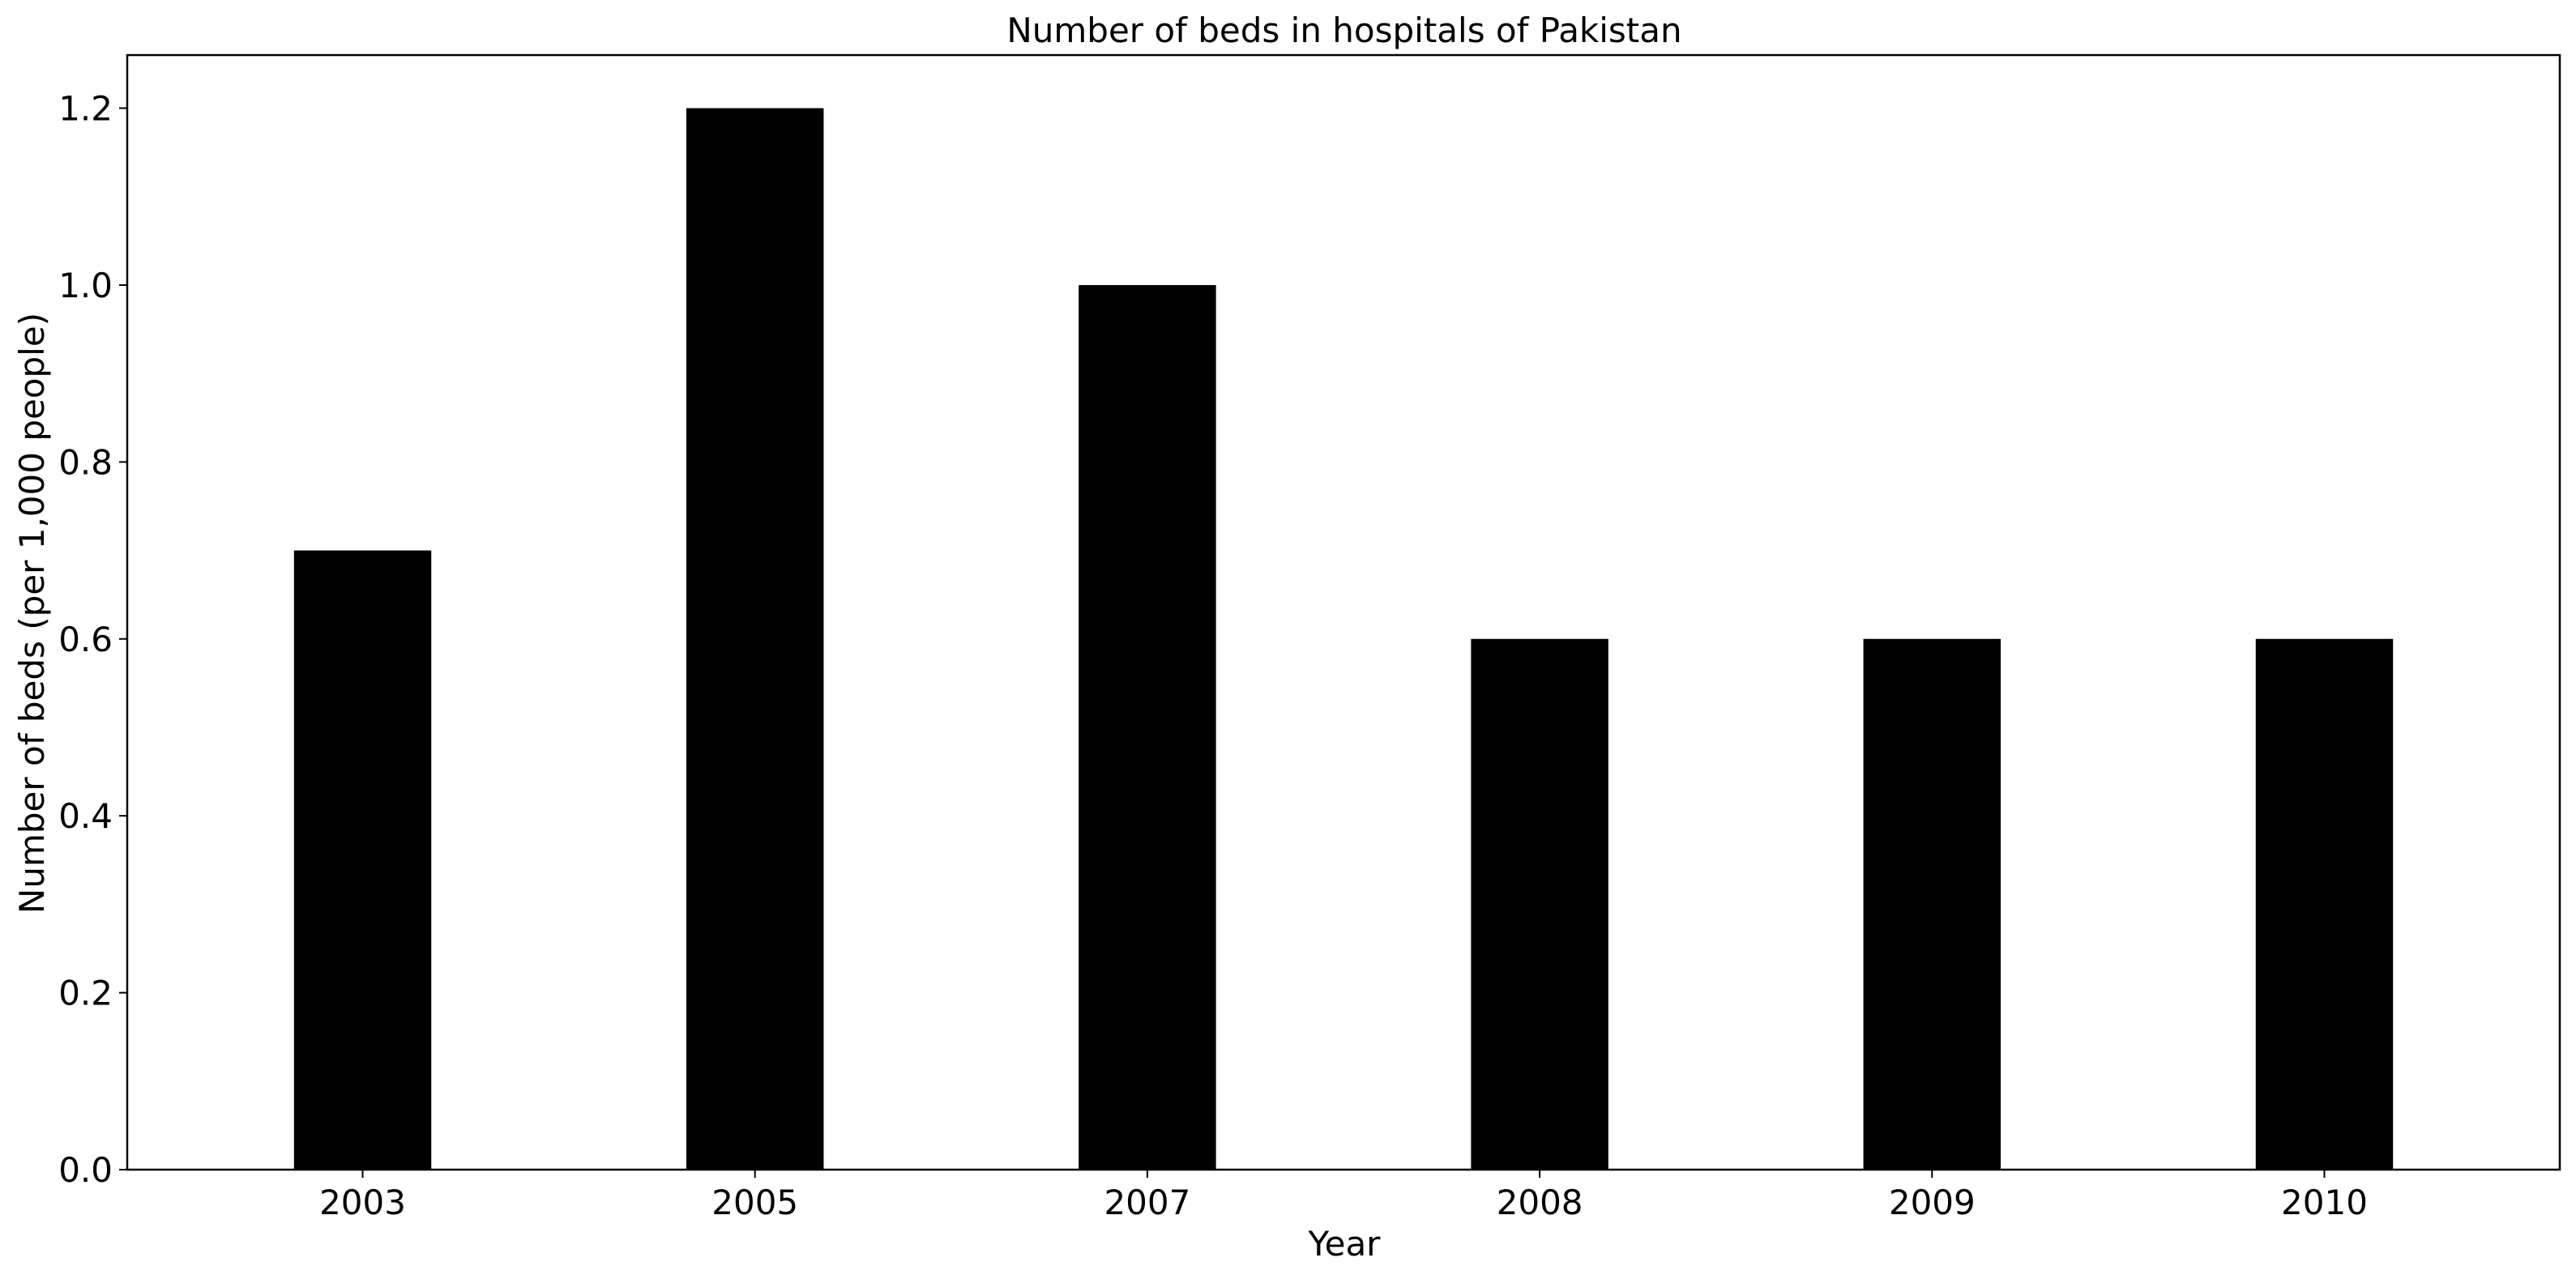  Describe the element at coordinates (85, 1170) in the screenshot. I see `y-tick-label: 0.0` at that location.